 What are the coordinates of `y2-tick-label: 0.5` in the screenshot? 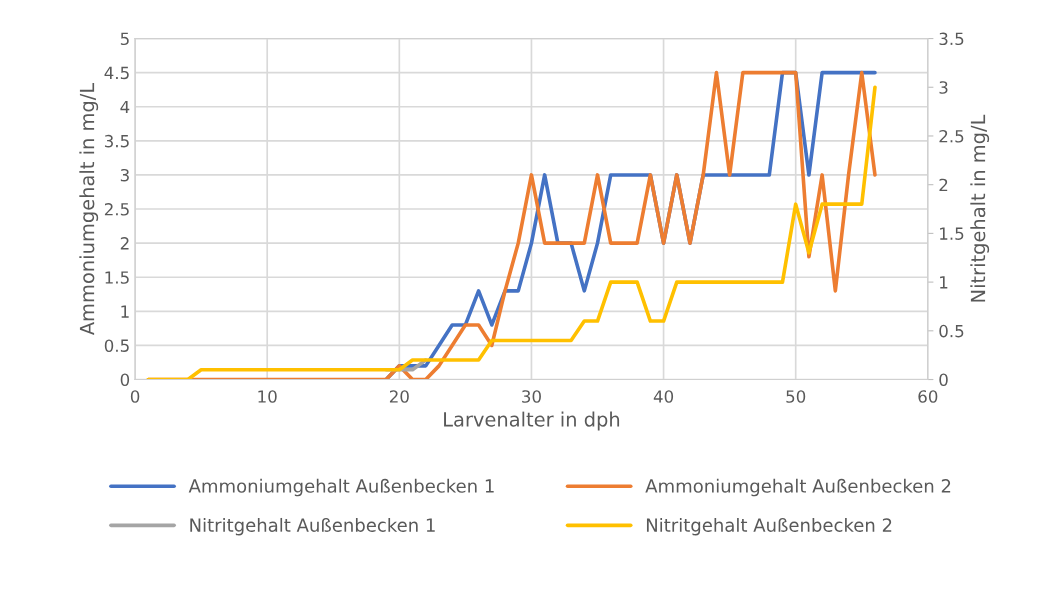 It's located at (951, 331).